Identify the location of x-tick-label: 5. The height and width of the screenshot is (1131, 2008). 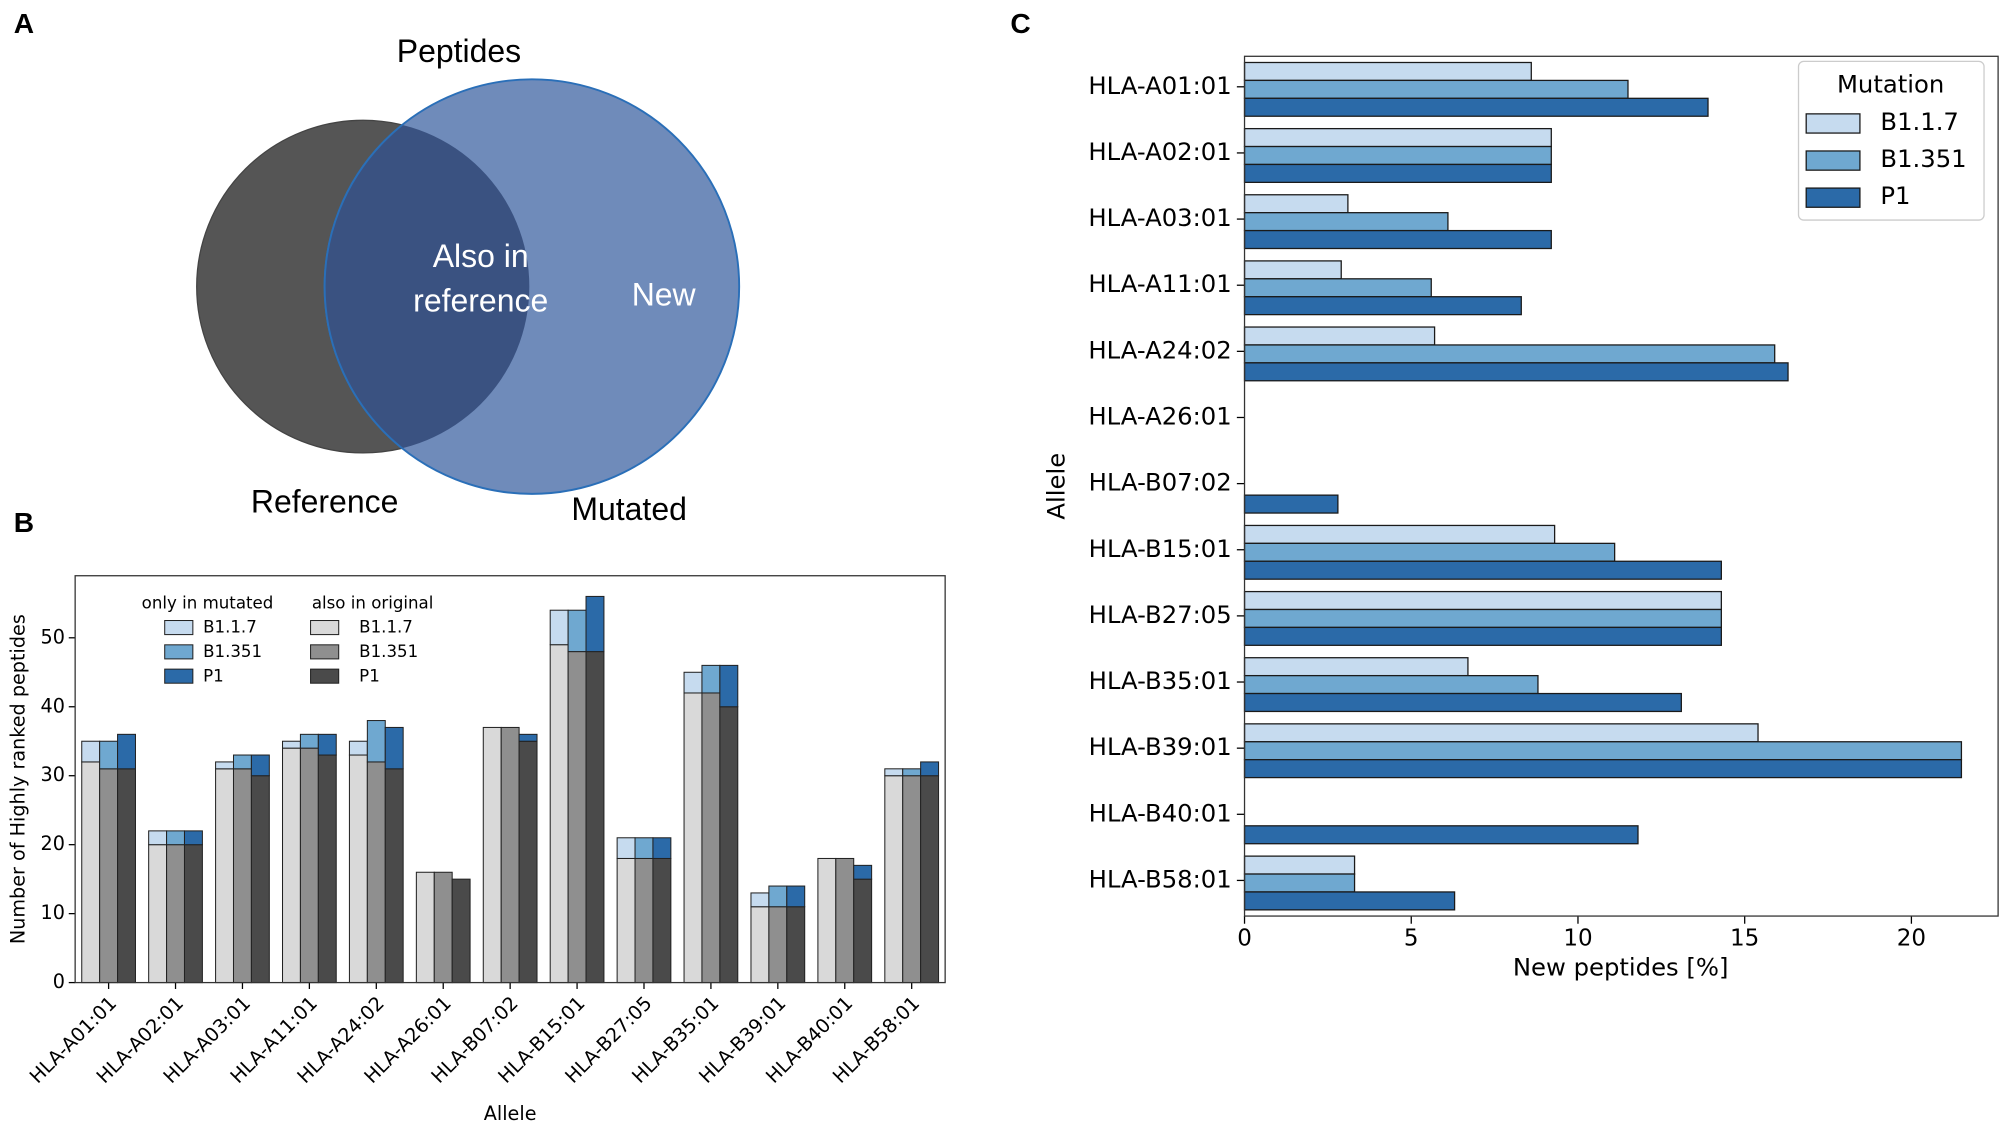
(1411, 939).